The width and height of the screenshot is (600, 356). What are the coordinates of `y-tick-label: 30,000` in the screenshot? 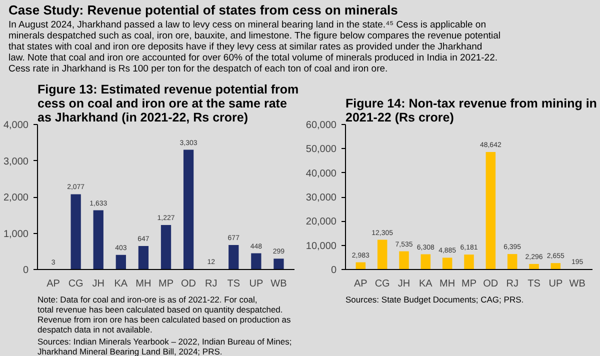 It's located at (321, 198).